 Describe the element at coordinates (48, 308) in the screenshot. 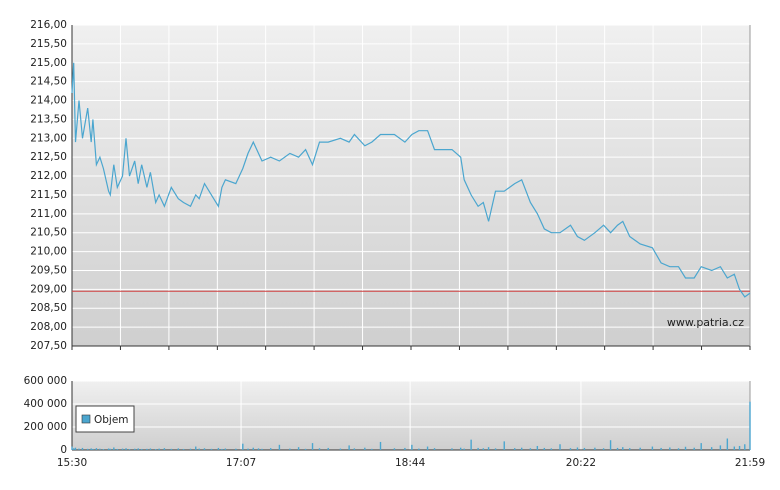

I see `y-tick-label: 208,50` at that location.